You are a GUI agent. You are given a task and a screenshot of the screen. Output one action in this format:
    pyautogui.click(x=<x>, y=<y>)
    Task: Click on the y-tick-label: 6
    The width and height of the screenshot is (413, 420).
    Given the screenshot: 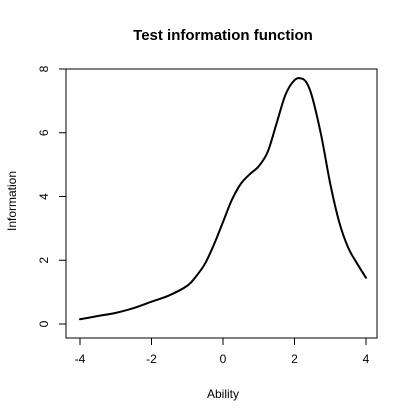 What is the action you would take?
    pyautogui.click(x=44, y=132)
    